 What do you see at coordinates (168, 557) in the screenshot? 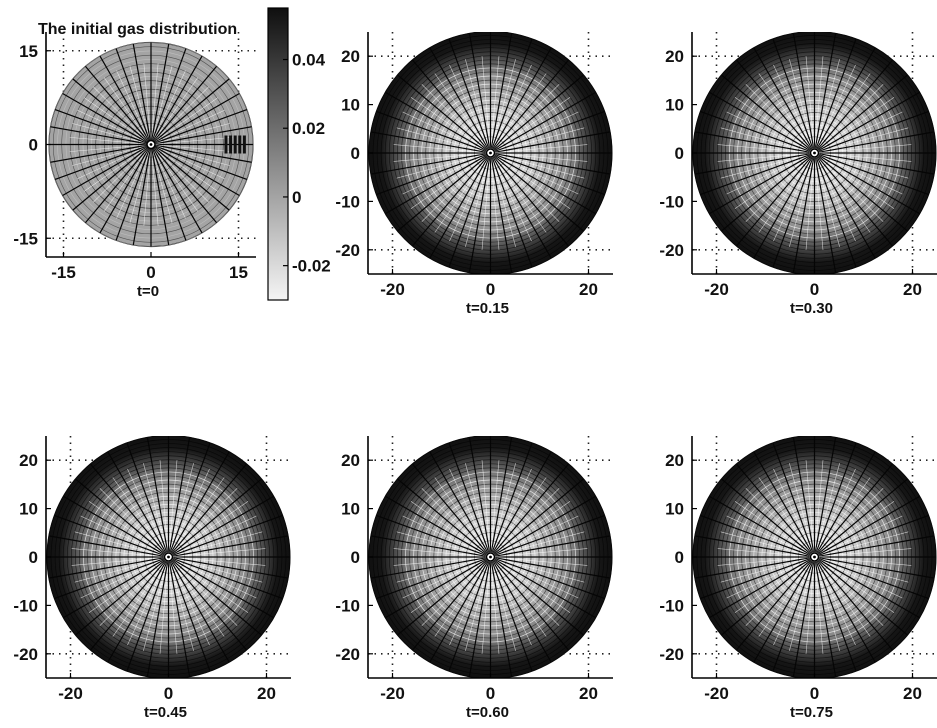
I see `center-dot` at bounding box center [168, 557].